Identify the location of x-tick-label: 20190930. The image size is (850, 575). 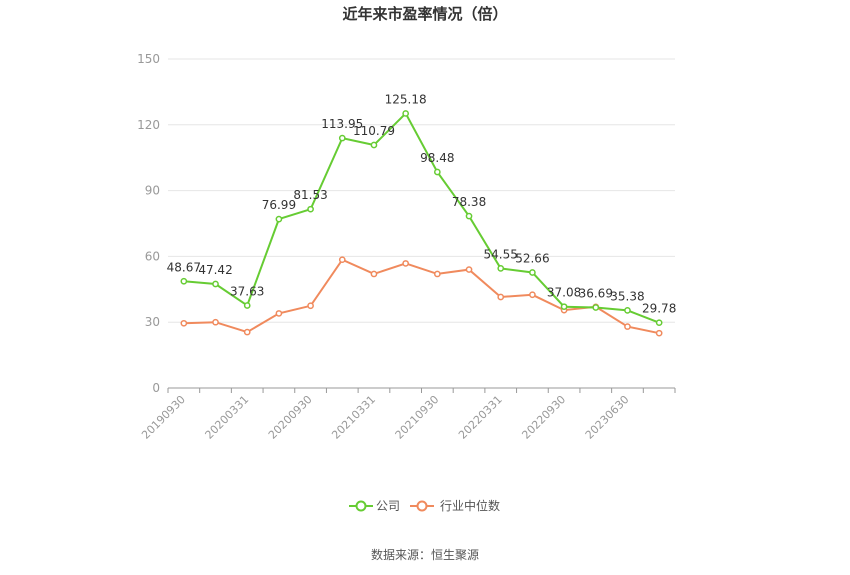
(163, 417).